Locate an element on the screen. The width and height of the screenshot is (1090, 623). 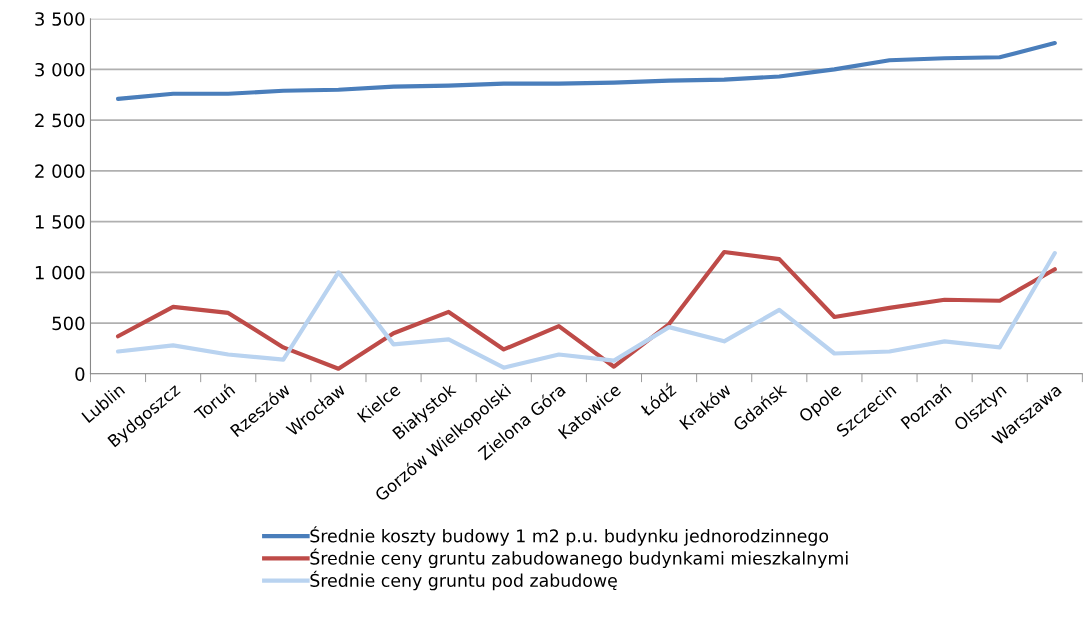
legend-label: Średnie ceny gruntu zabudowanego budynkami mieszkalnymi is located at coordinates (579, 558).